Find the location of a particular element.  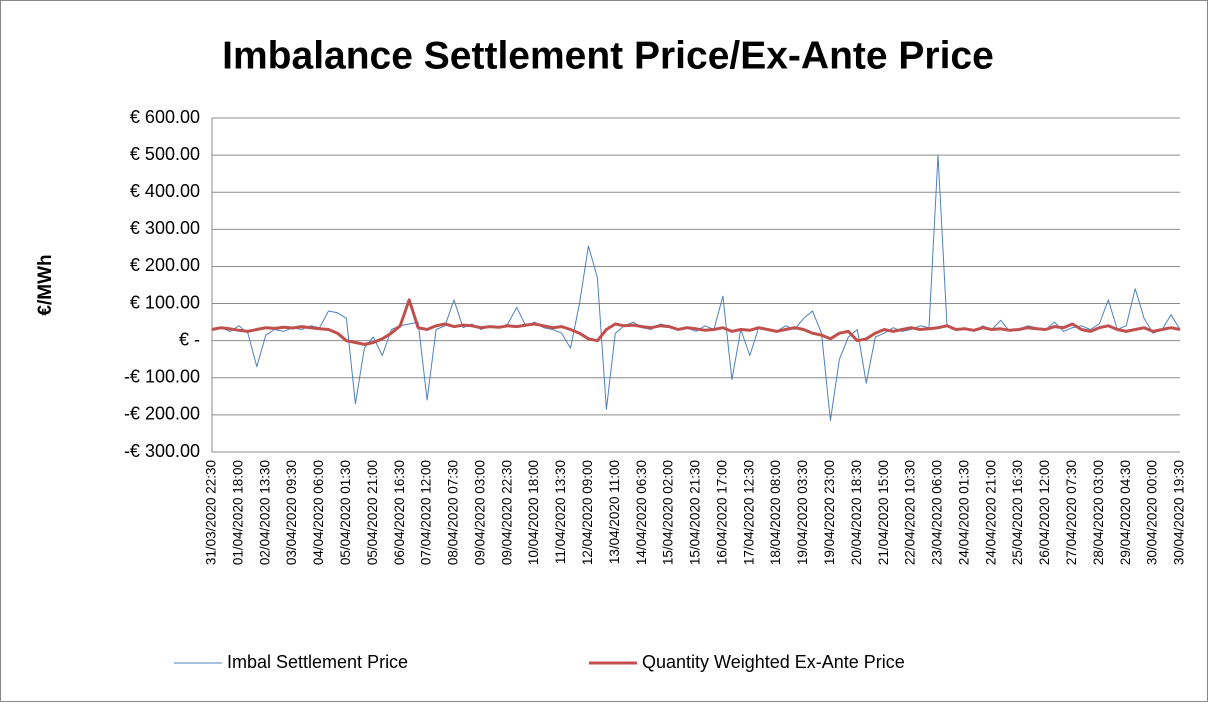

y-tick-label: € 300.00 is located at coordinates (165, 228).